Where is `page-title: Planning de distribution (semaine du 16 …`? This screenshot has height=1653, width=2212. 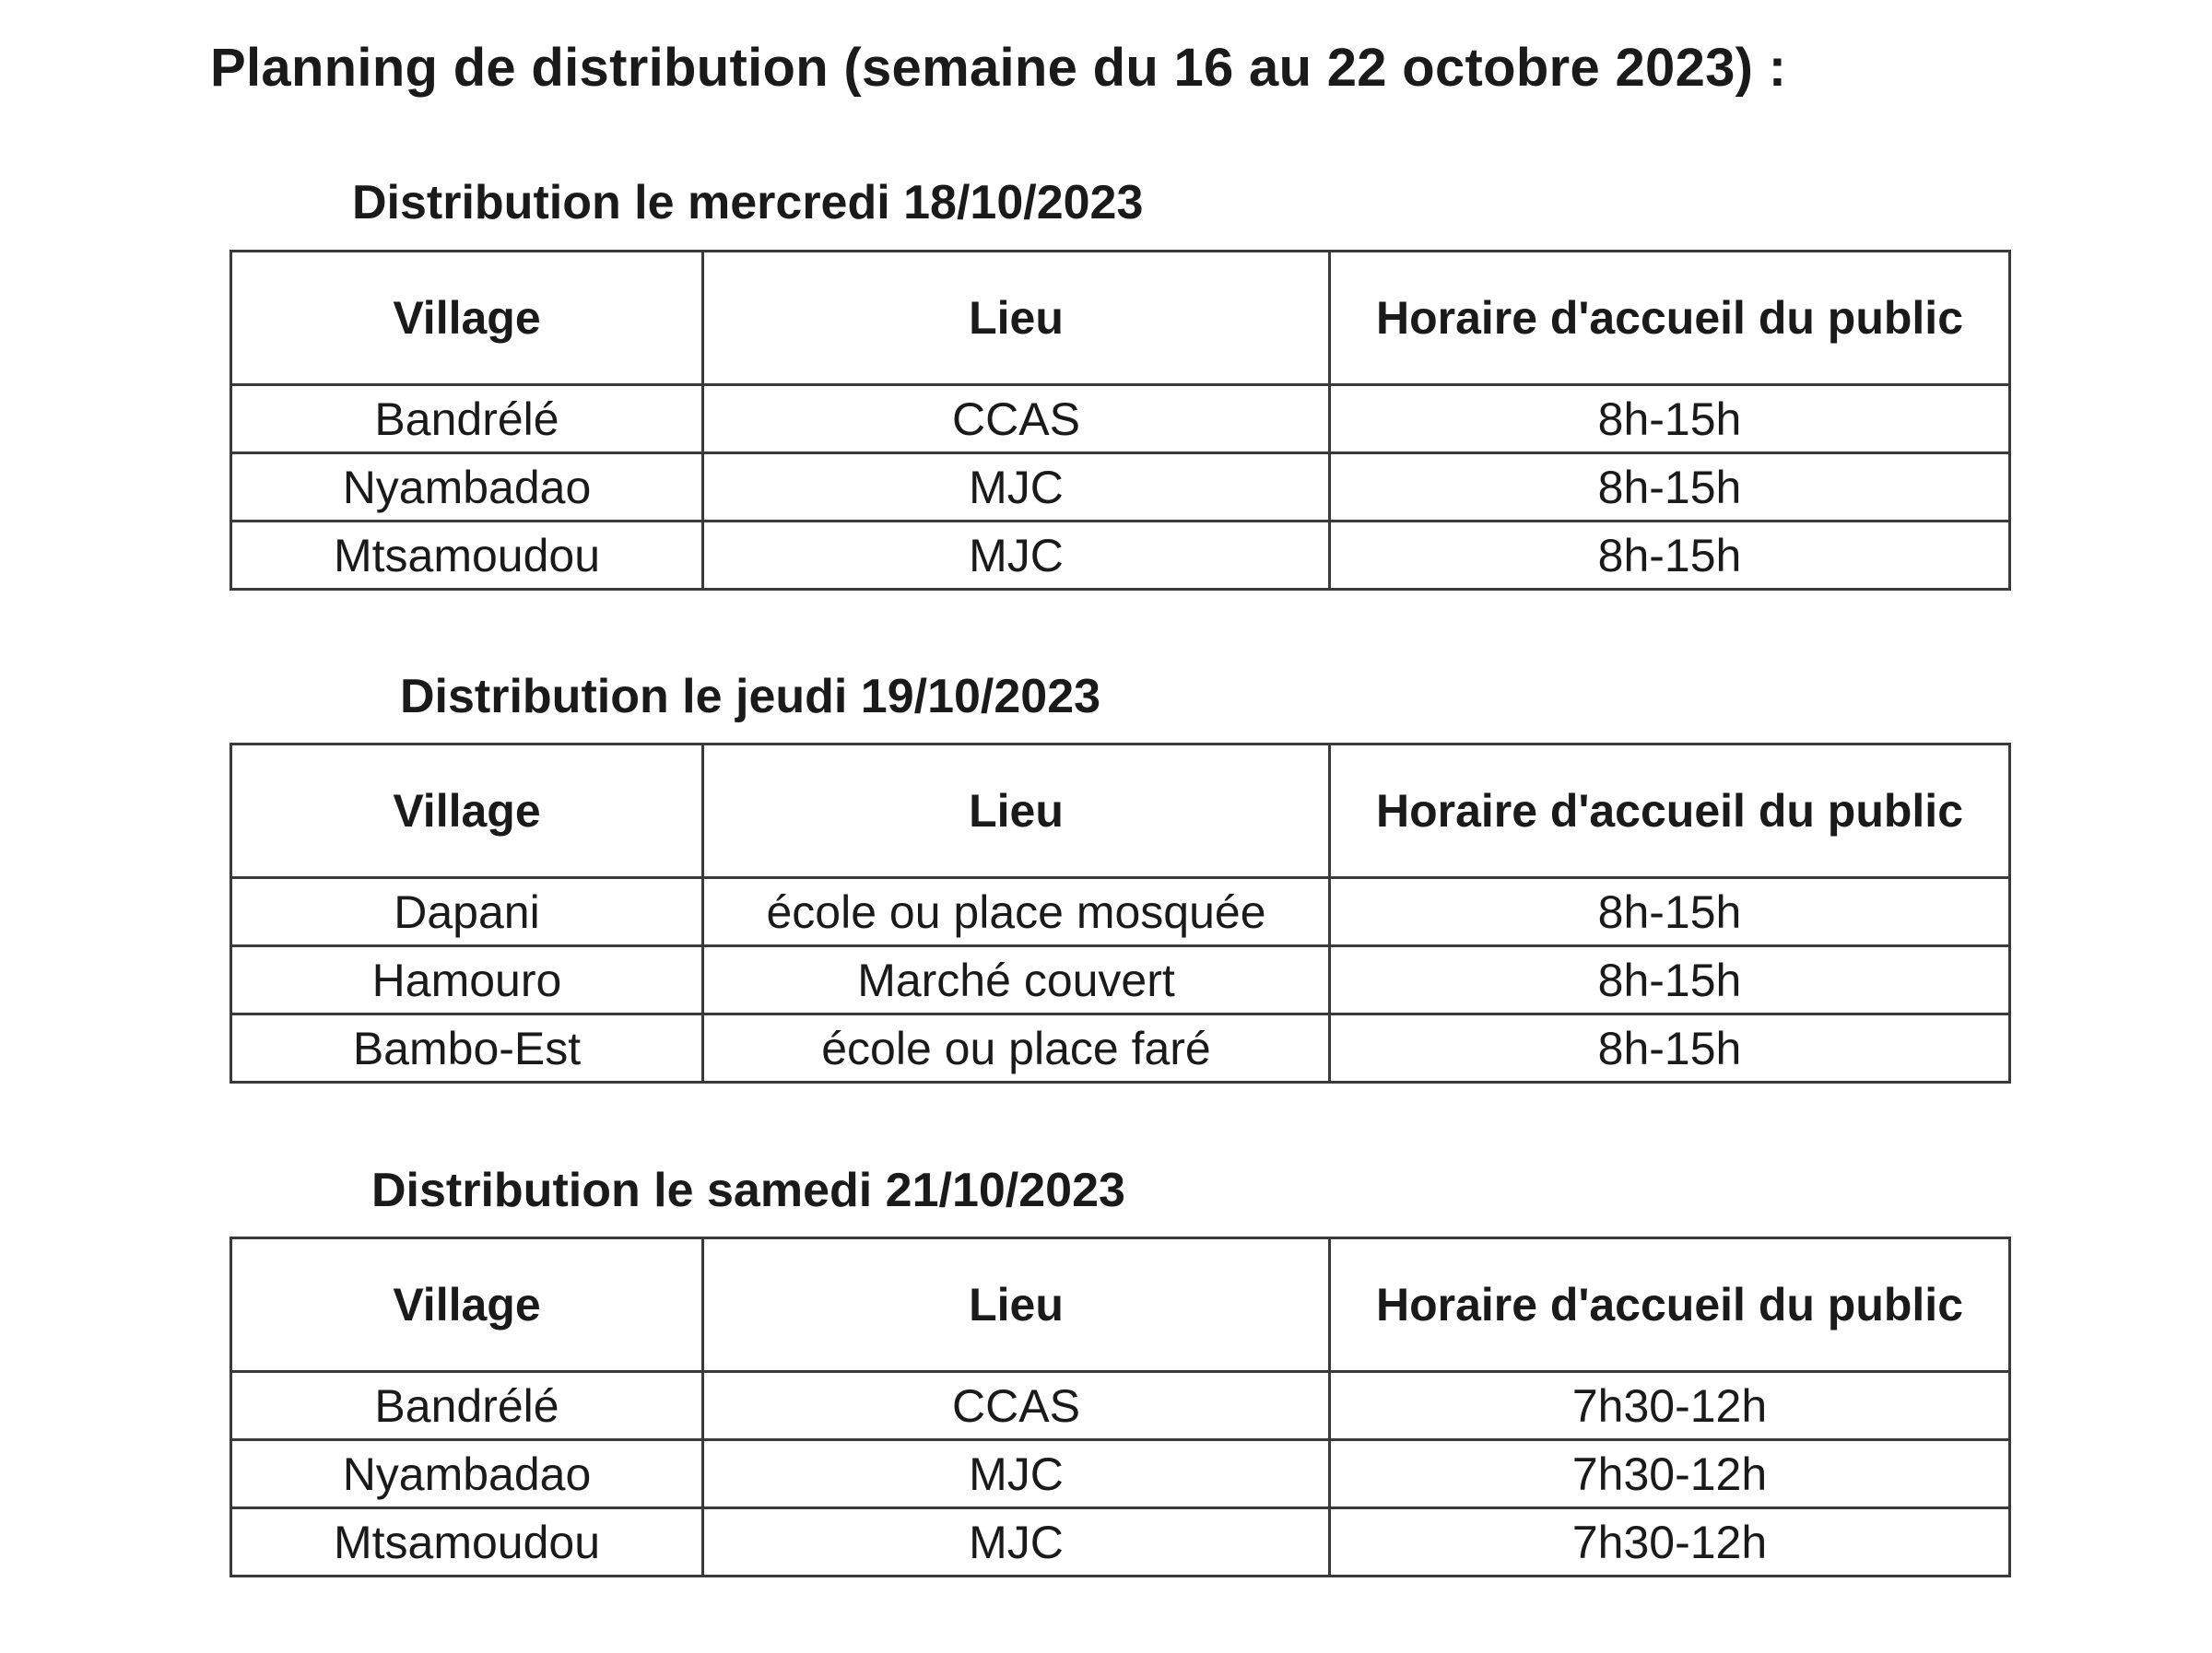
page-title: Planning de distribution (semaine du 16 … is located at coordinates (998, 68).